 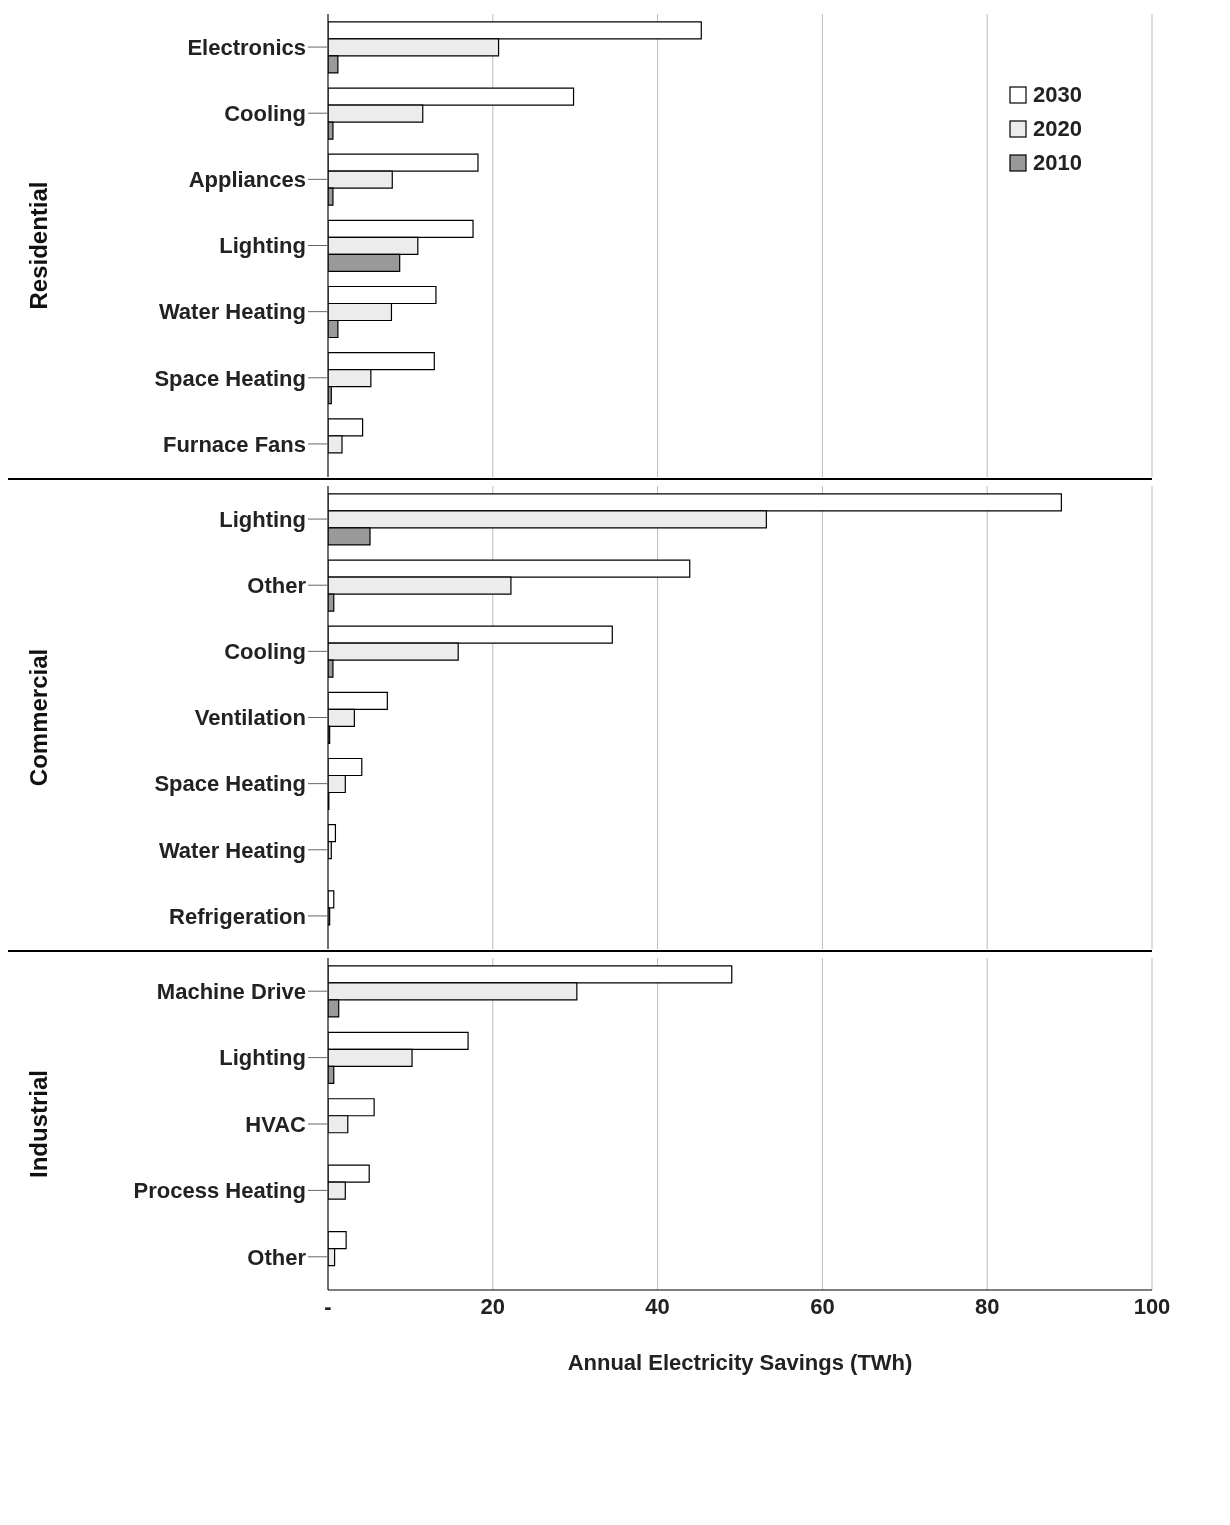 What do you see at coordinates (740, 1362) in the screenshot?
I see `x-axis-title: Annual Electricity Savings (TWh)` at bounding box center [740, 1362].